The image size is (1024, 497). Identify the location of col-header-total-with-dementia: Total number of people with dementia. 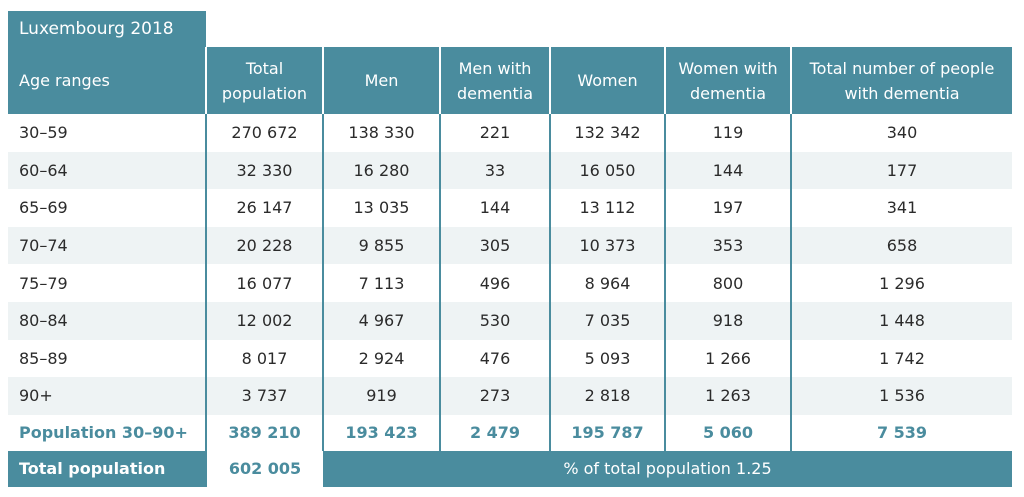
(901, 80).